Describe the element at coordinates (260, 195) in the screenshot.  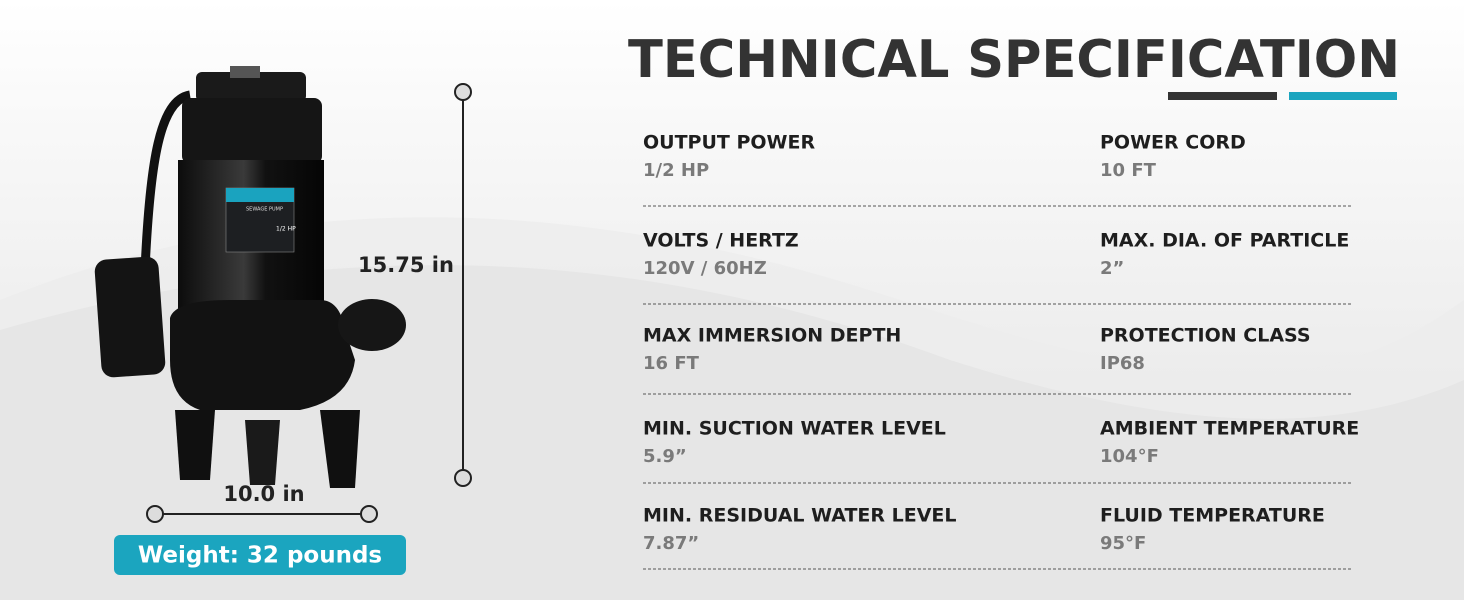
I see `pump-label-band` at that location.